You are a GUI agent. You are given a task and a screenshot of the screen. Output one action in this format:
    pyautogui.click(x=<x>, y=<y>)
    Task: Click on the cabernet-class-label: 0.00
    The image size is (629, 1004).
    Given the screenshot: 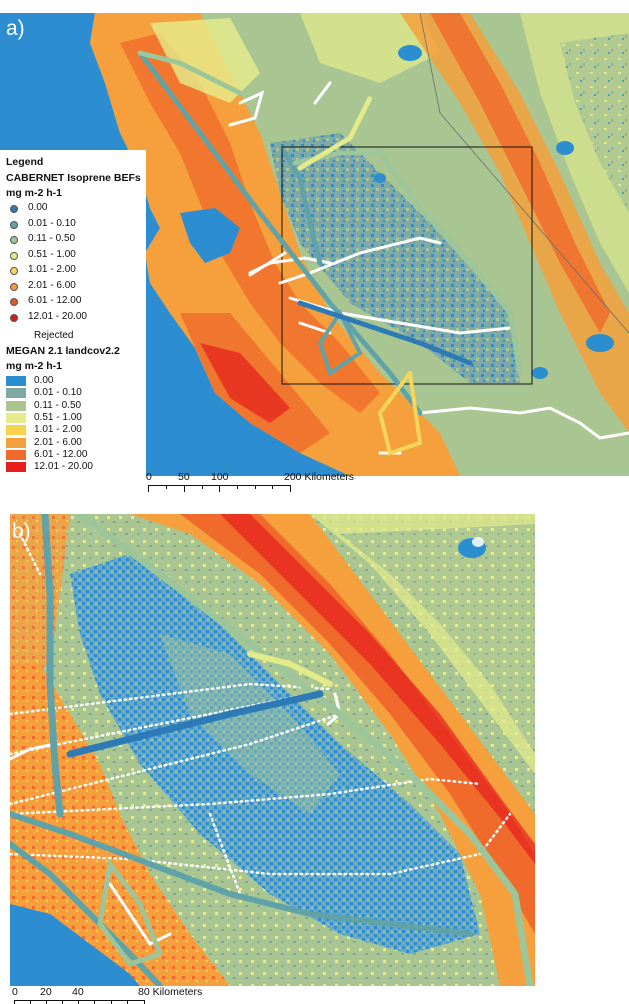 What is the action you would take?
    pyautogui.click(x=38, y=207)
    